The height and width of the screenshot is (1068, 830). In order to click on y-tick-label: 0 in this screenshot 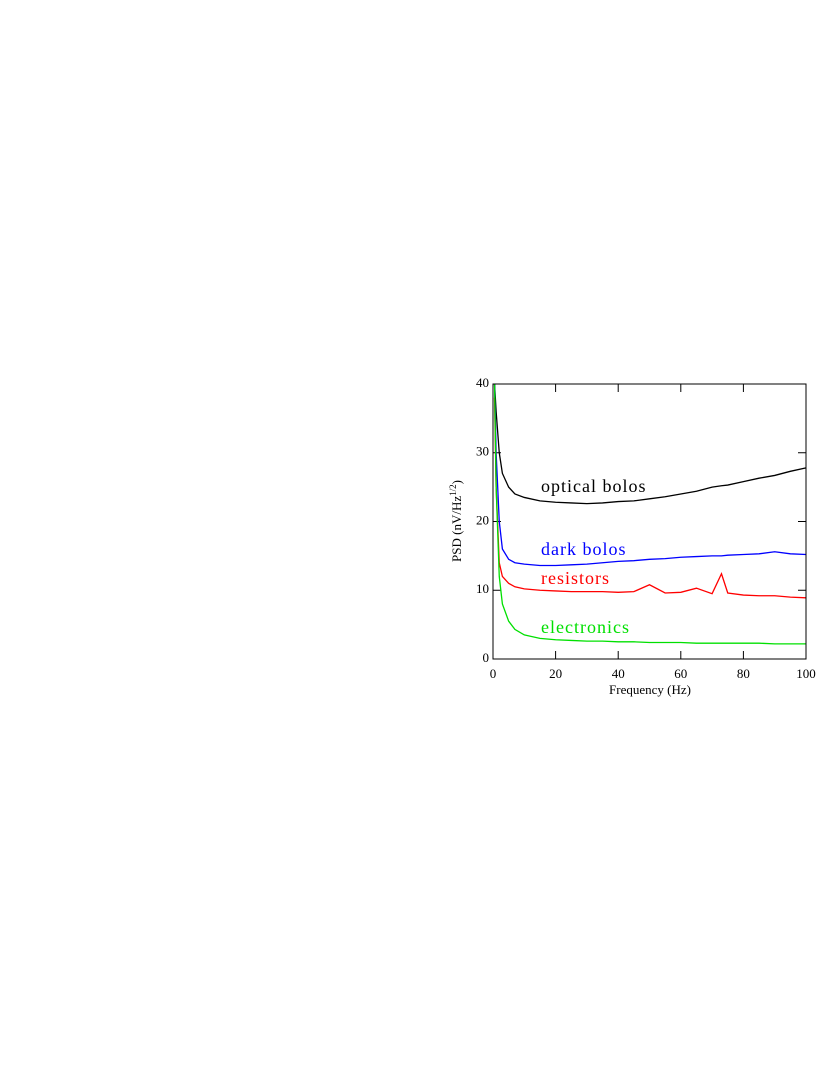, I will do `click(486, 657)`.